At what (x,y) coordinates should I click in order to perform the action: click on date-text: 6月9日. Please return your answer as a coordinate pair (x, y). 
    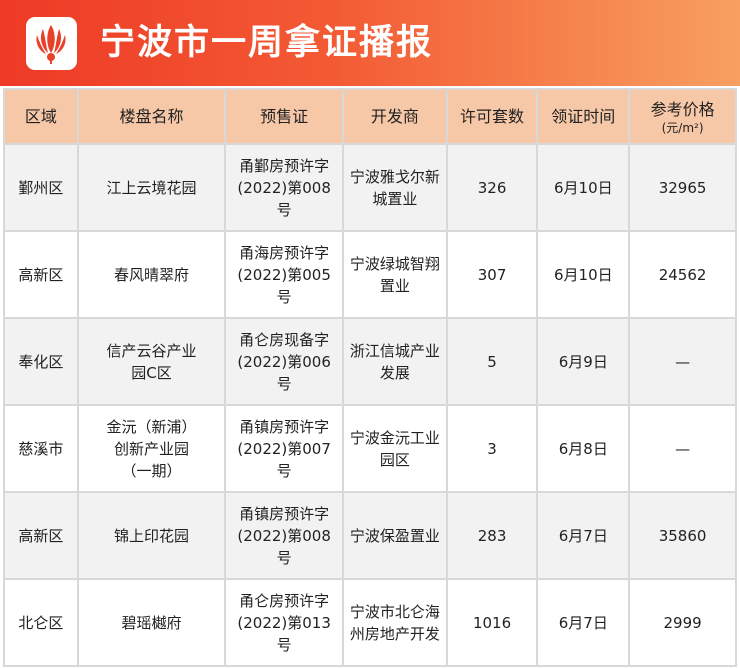
    Looking at the image, I should click on (583, 361).